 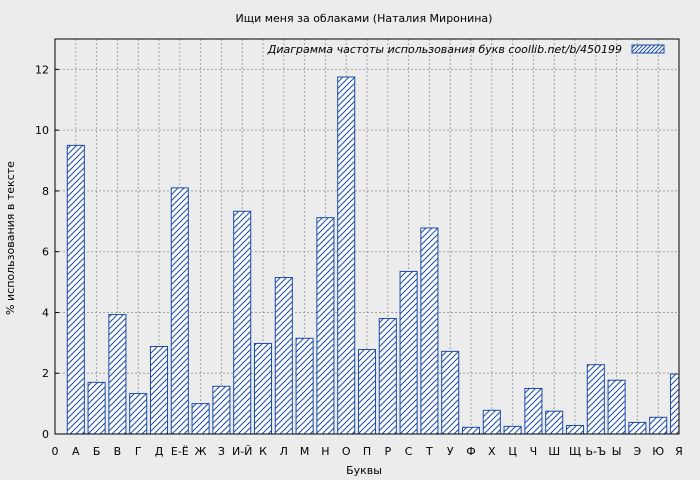 What do you see at coordinates (575, 429) in the screenshot?
I see `bar-Щ` at bounding box center [575, 429].